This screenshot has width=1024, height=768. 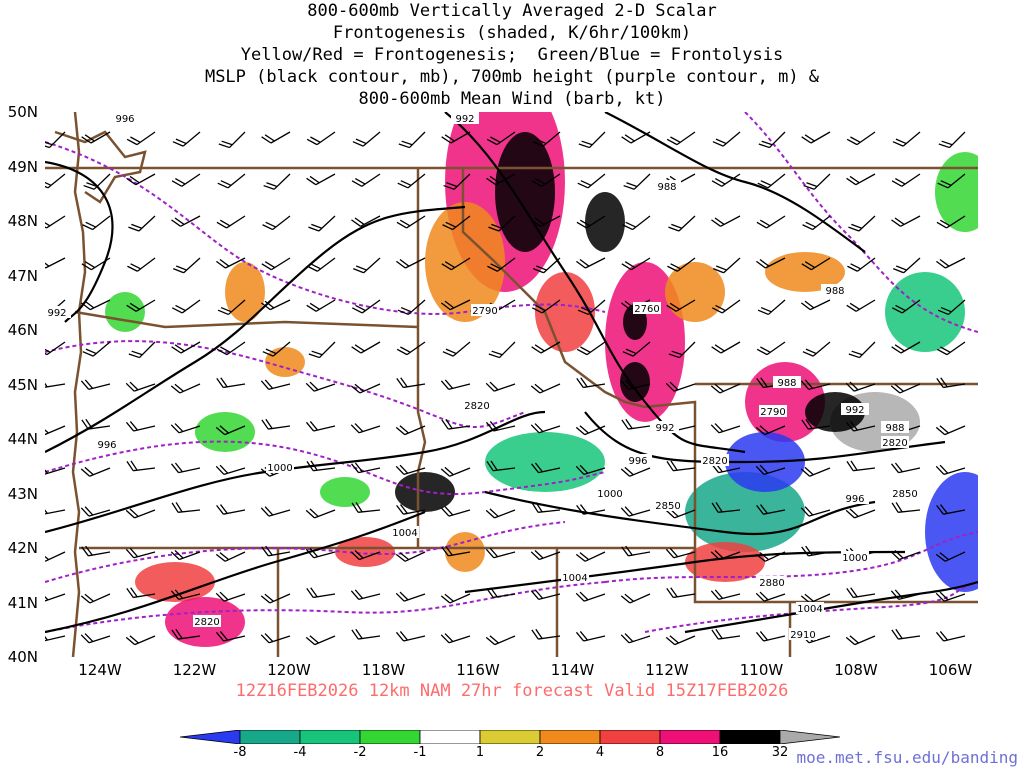 What do you see at coordinates (360, 752) in the screenshot?
I see `colorbar-label: -2` at bounding box center [360, 752].